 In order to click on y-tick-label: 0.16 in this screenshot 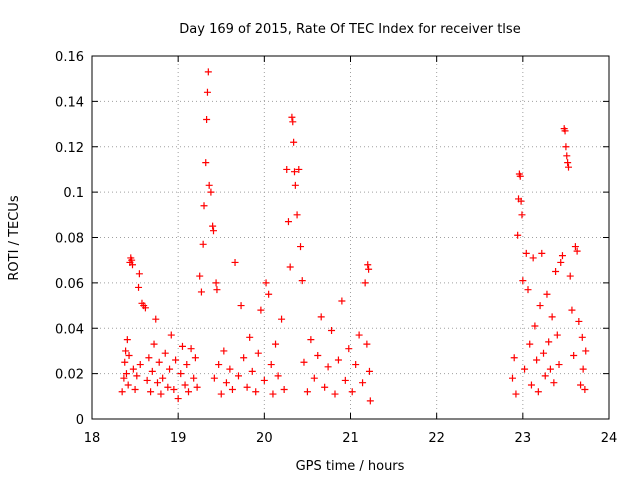, I will do `click(69, 57)`.